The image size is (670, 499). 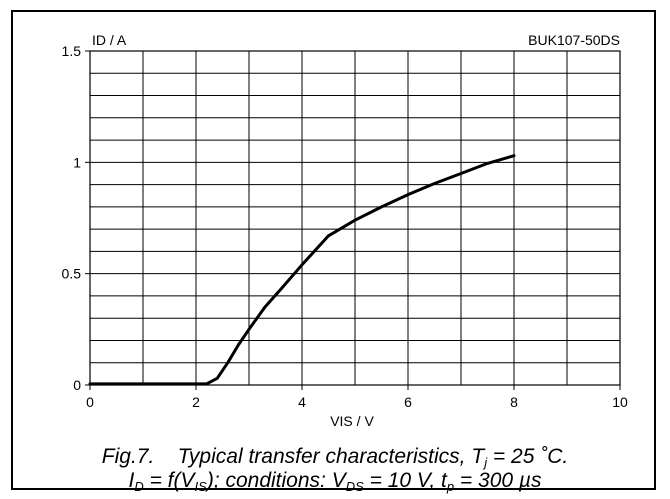 What do you see at coordinates (302, 402) in the screenshot?
I see `x-tick-label: 4` at bounding box center [302, 402].